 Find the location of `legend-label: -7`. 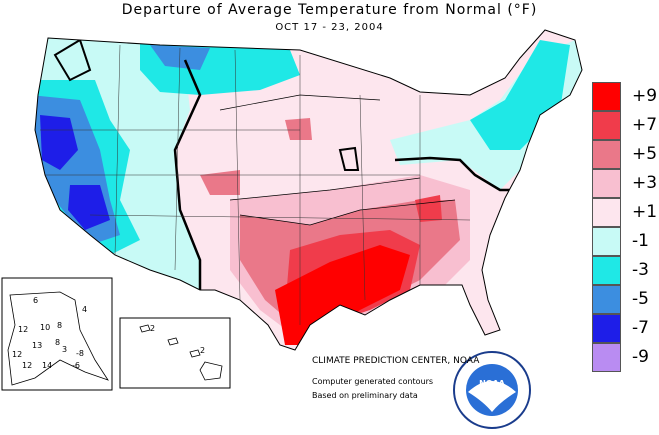

legend-label: -7 is located at coordinates (640, 328).